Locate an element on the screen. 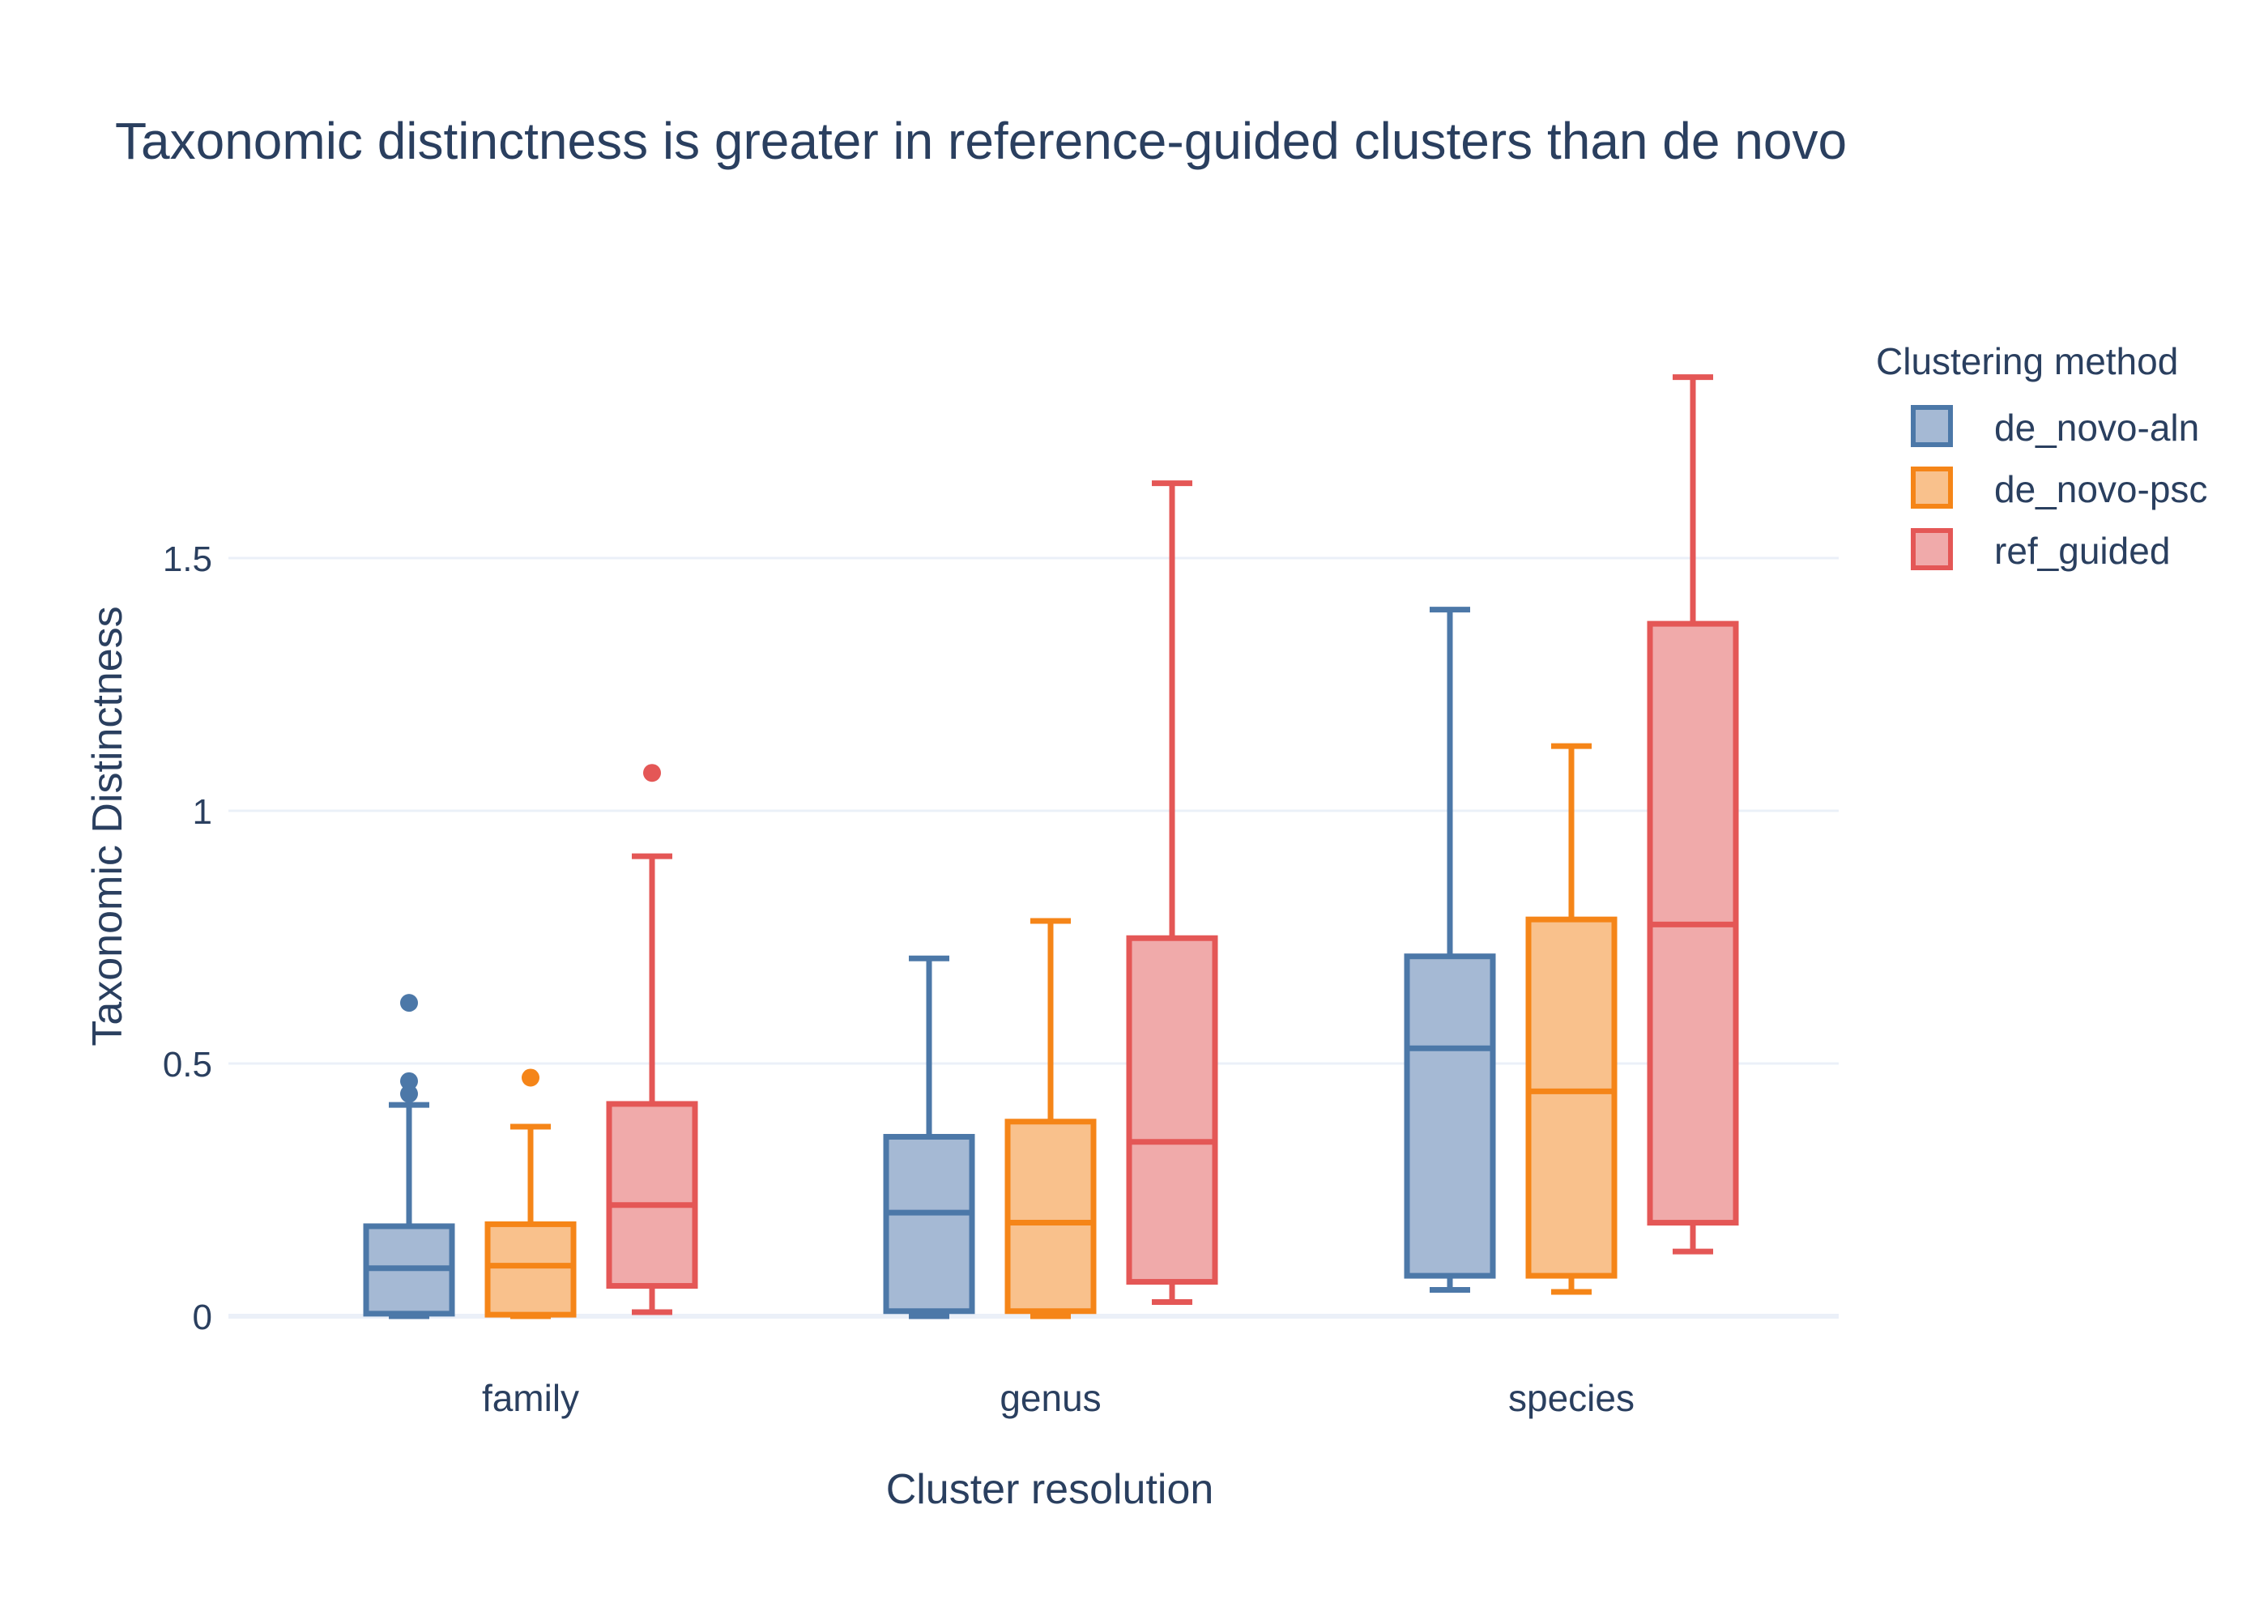 This screenshot has width=2268, height=1624. y-axis-title: Taxonomic Distinctness is located at coordinates (108, 826).